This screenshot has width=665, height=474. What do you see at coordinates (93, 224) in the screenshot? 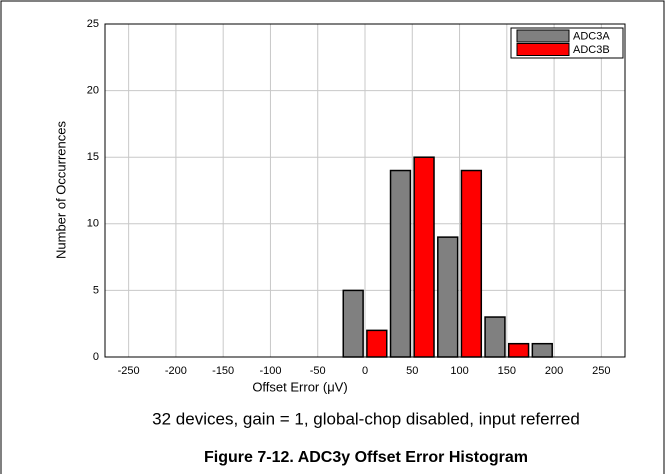
I see `y-tick-label: 10` at bounding box center [93, 224].